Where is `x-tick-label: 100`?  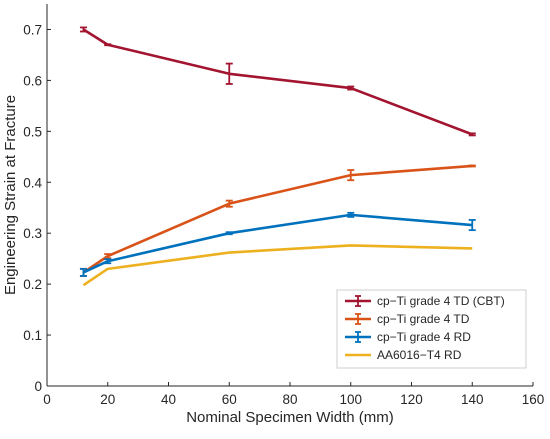
x-tick-label: 100 is located at coordinates (350, 399).